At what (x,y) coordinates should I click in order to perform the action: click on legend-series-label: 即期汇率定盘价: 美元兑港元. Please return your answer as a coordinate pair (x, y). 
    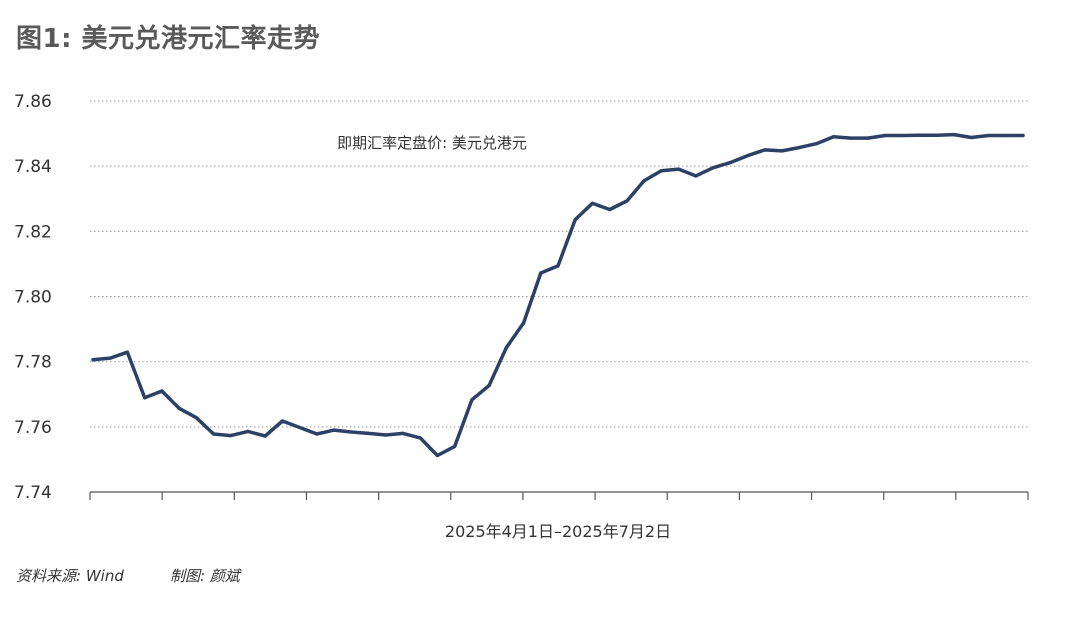
    Looking at the image, I should click on (432, 143).